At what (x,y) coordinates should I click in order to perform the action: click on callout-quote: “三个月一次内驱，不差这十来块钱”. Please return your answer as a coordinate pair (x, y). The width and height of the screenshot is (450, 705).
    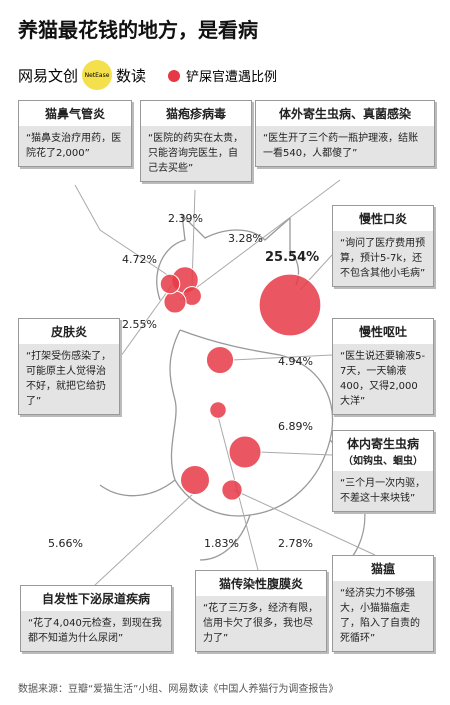
    Looking at the image, I should click on (383, 491).